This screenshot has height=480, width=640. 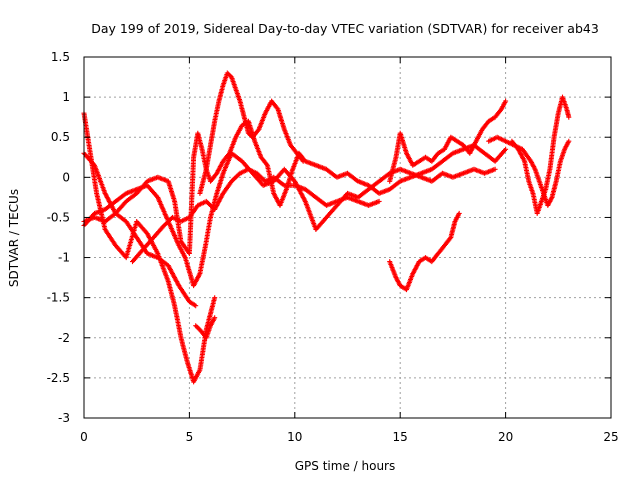 What do you see at coordinates (14, 238) in the screenshot?
I see `y-axis-label: SDTVAR / TECUs` at bounding box center [14, 238].